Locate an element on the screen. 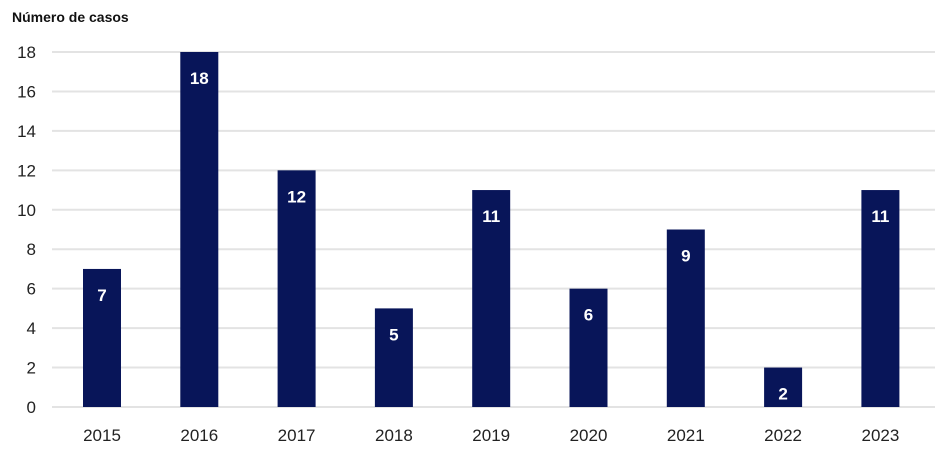 The height and width of the screenshot is (456, 941). y-axis-ticks: 0 2 4 6 8 10 12 14 16 18 is located at coordinates (26, 230).